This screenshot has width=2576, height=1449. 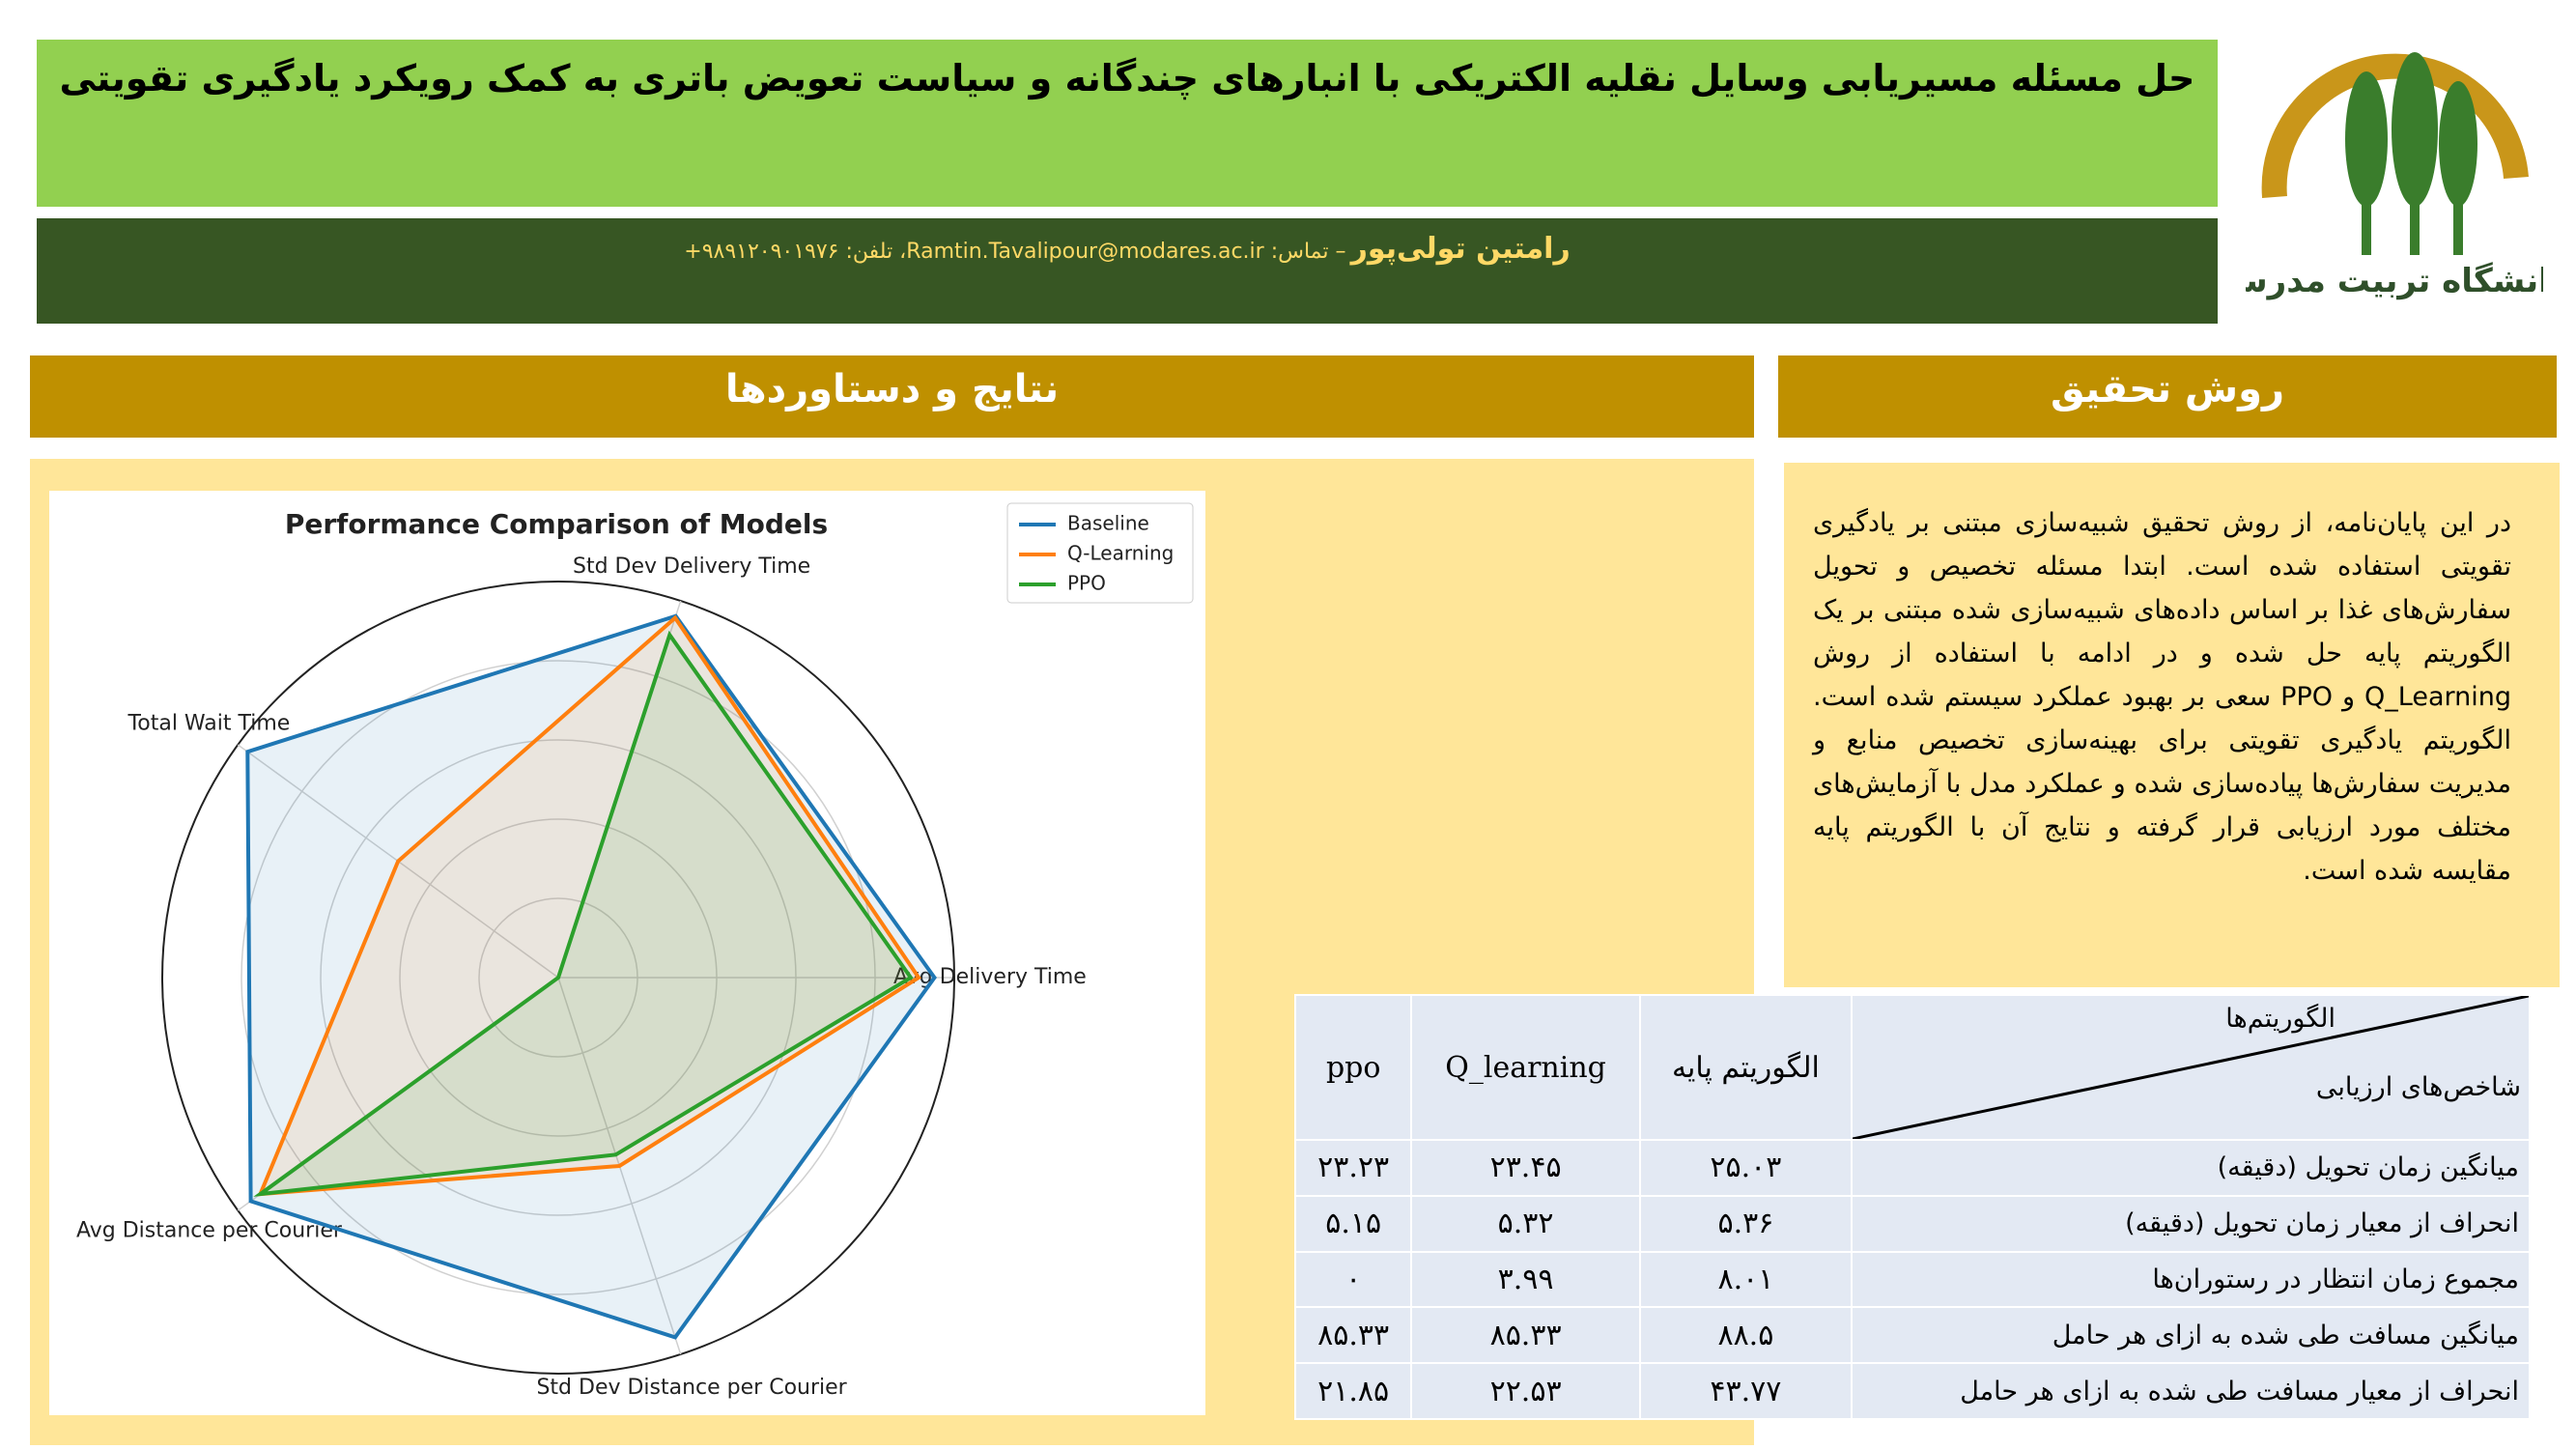 I want to click on author-name: رامتین تولی‌پور, so click(x=1460, y=249).